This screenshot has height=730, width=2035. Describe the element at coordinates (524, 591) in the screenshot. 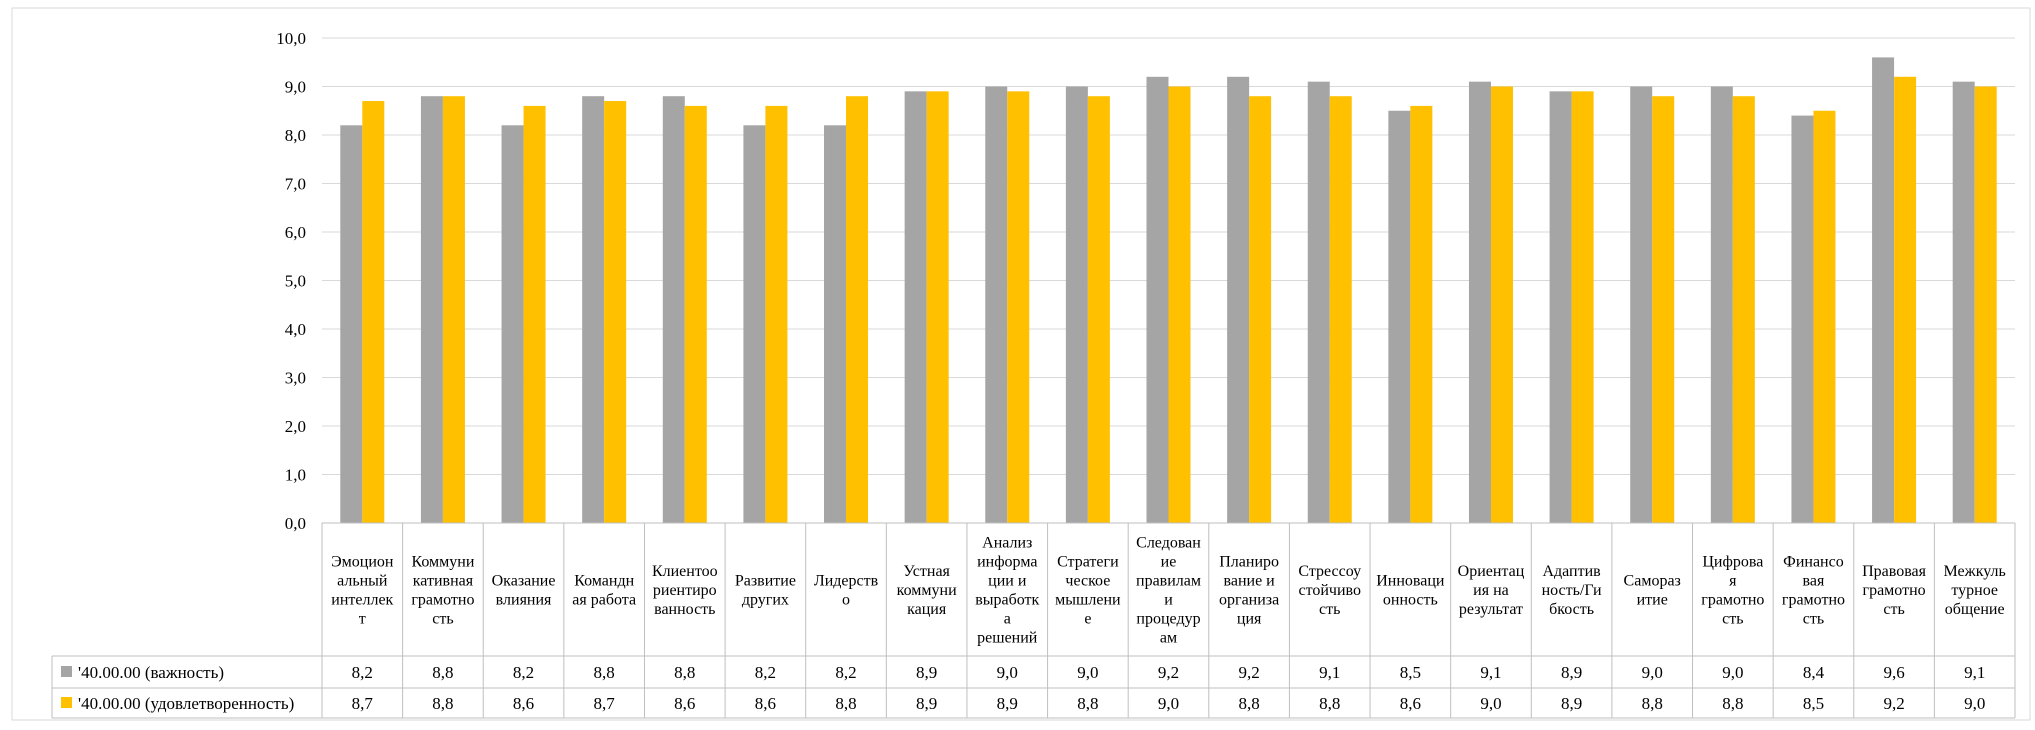

I see `x-tick-label: Оказание влияния` at that location.